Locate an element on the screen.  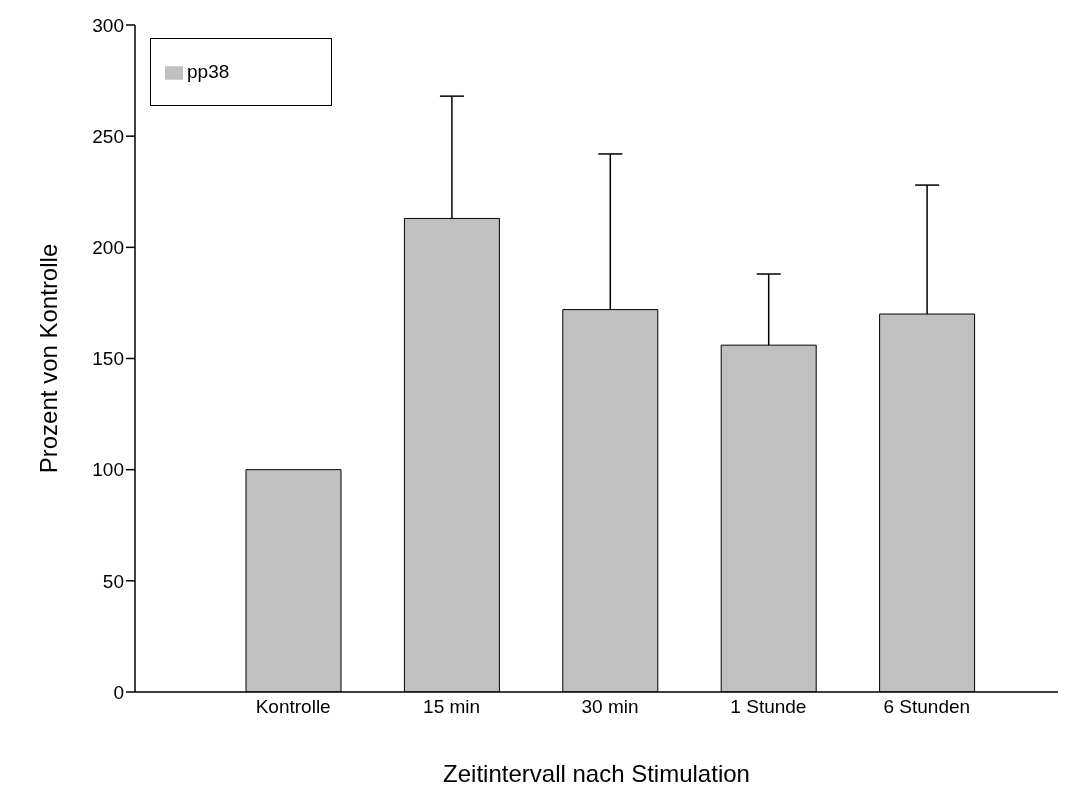
legend-label: pp38 is located at coordinates (208, 71).